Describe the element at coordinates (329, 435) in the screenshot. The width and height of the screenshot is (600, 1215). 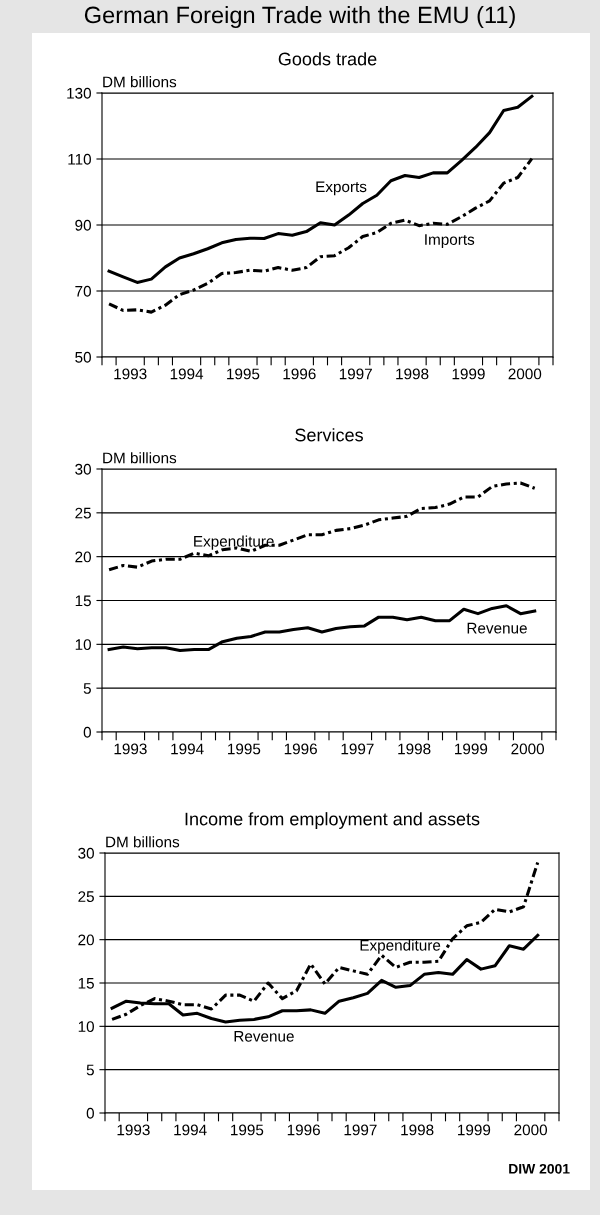
I see `chart-title: Services` at that location.